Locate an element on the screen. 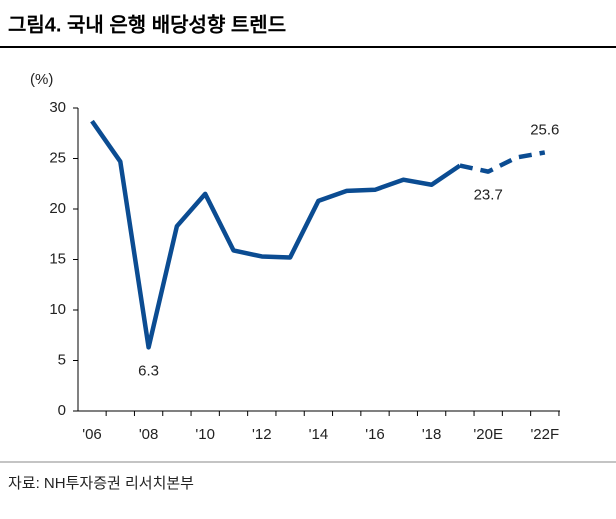 The image size is (616, 519). y-tick-label: 30 is located at coordinates (57, 107).